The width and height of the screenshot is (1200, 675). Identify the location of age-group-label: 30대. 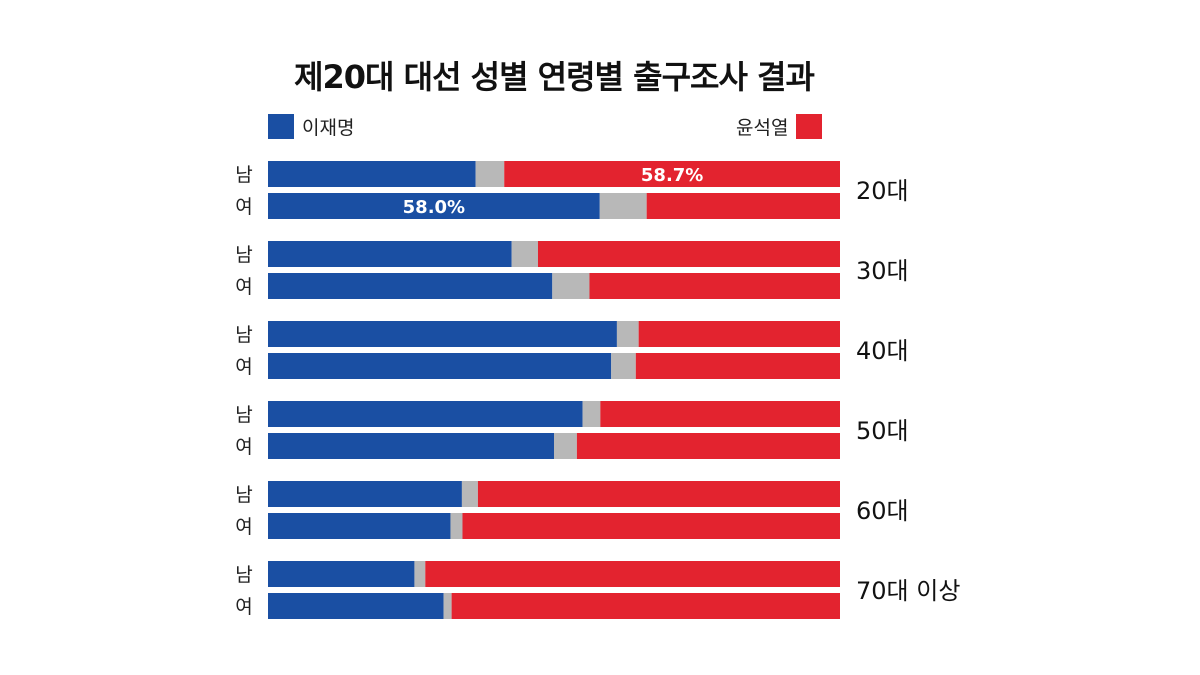
(882, 271).